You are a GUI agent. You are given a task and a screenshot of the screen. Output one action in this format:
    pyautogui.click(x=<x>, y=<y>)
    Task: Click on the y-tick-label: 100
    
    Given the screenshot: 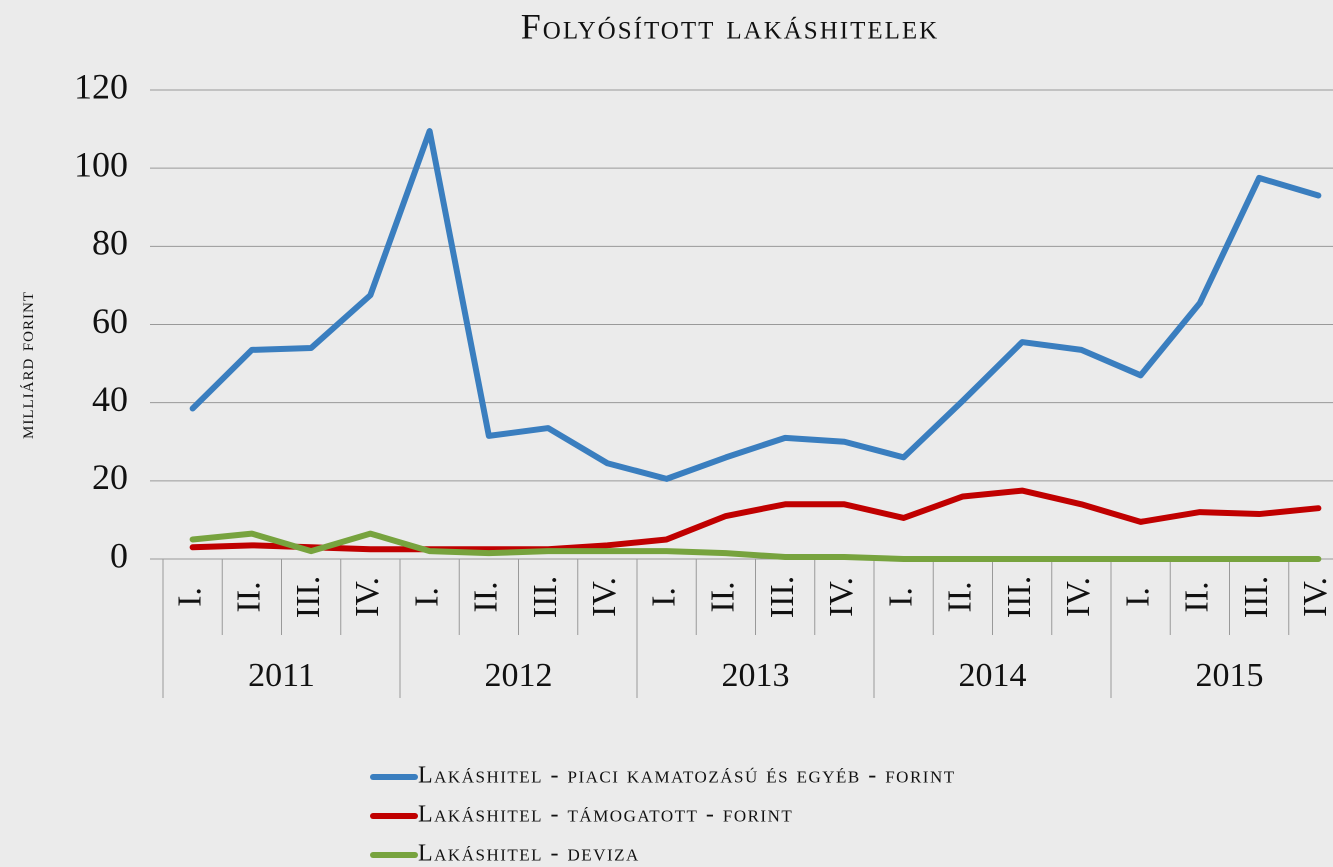 What is the action you would take?
    pyautogui.click(x=101, y=164)
    